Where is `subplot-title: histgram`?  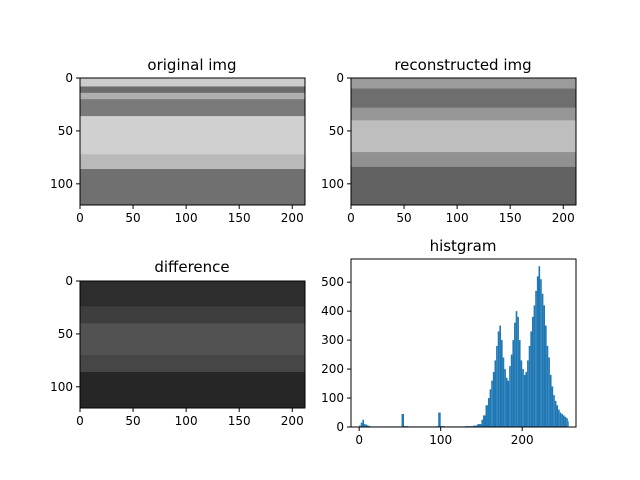
subplot-title: histgram is located at coordinates (463, 246).